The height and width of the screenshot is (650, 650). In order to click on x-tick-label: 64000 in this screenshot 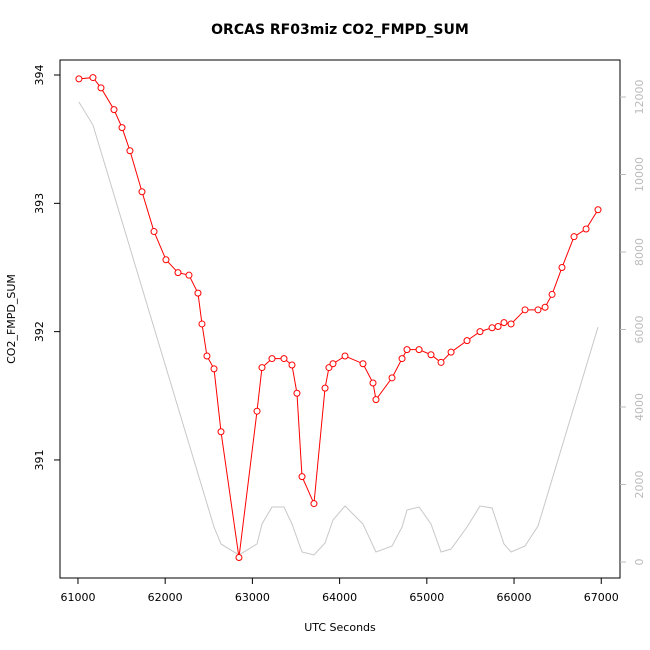, I will do `click(339, 597)`.